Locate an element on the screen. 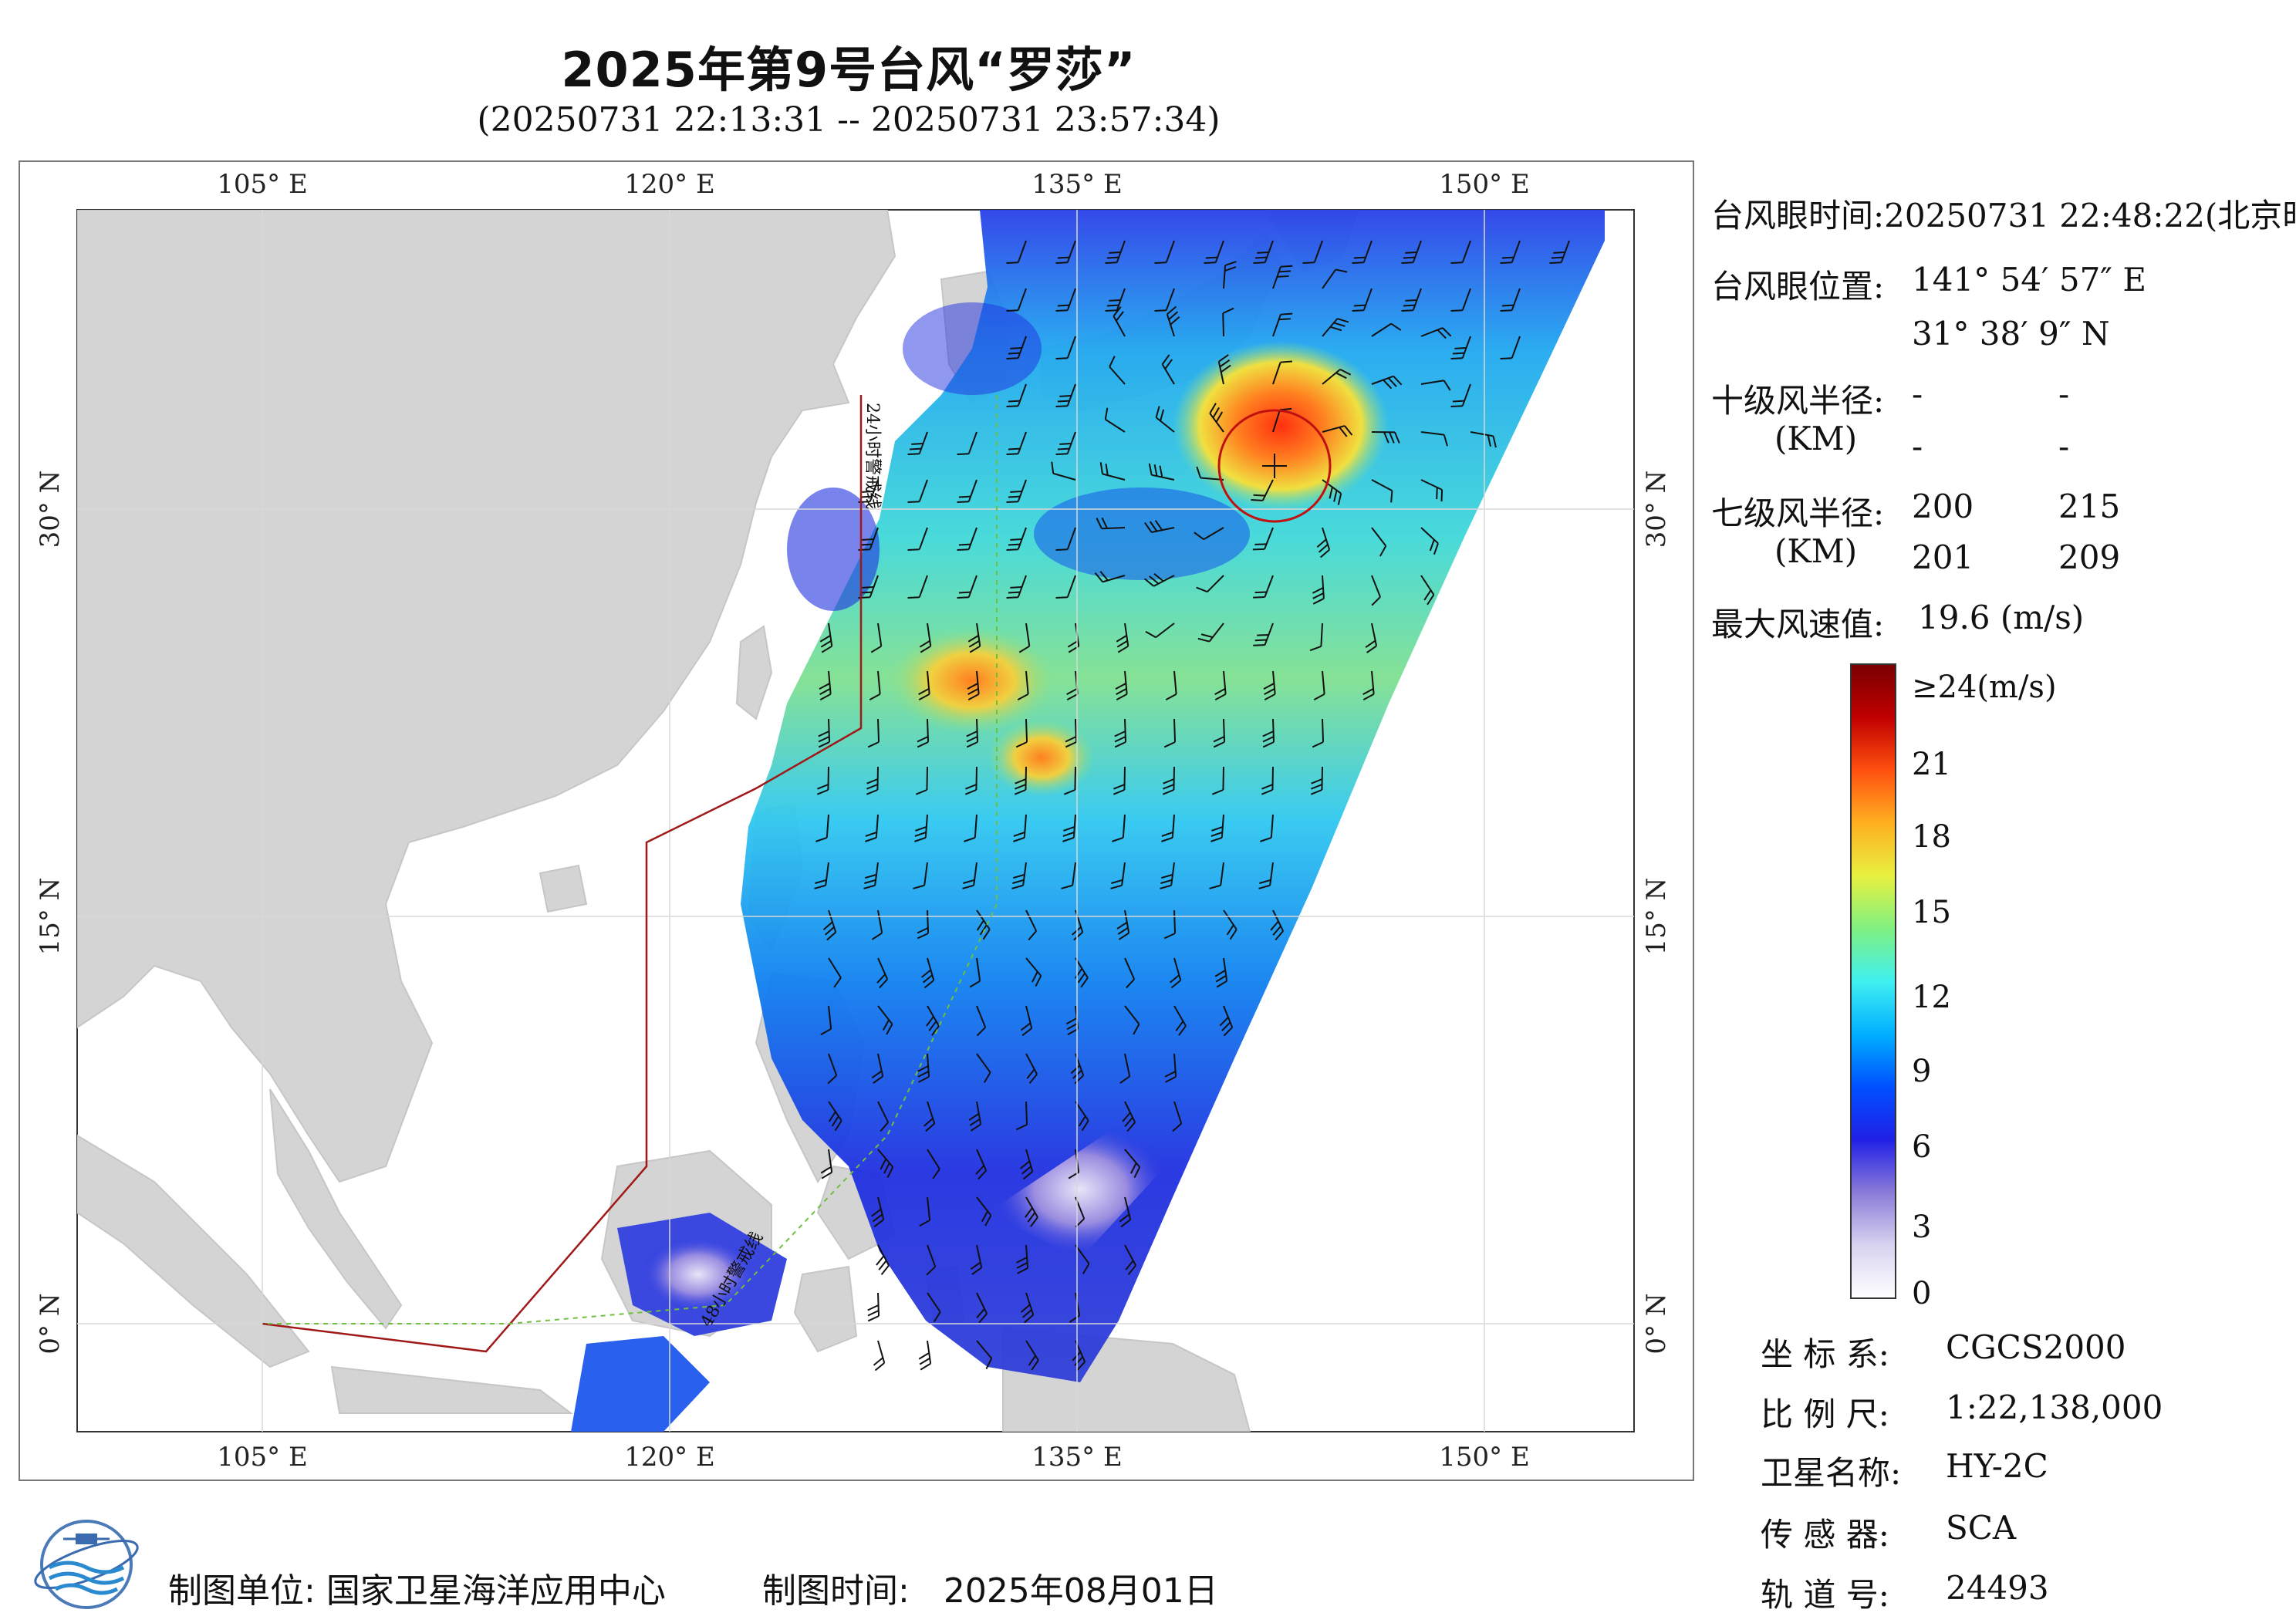  eye-position-label: 台风眼位置: is located at coordinates (1798, 286).